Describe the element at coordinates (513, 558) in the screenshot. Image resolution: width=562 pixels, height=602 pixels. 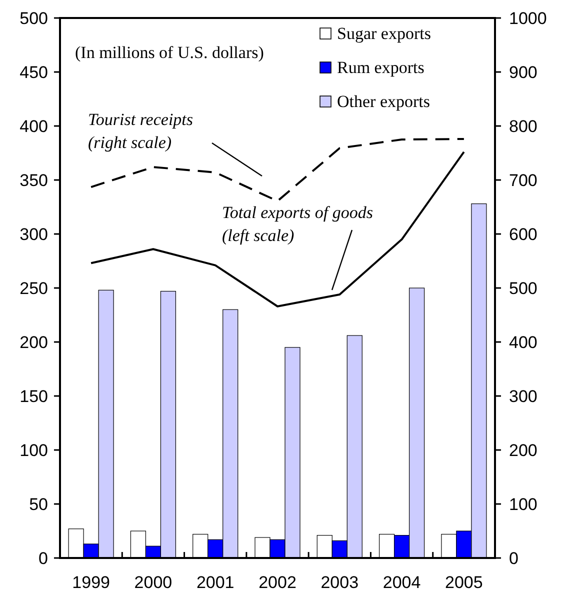
I see `y2-tick-label: 0` at that location.